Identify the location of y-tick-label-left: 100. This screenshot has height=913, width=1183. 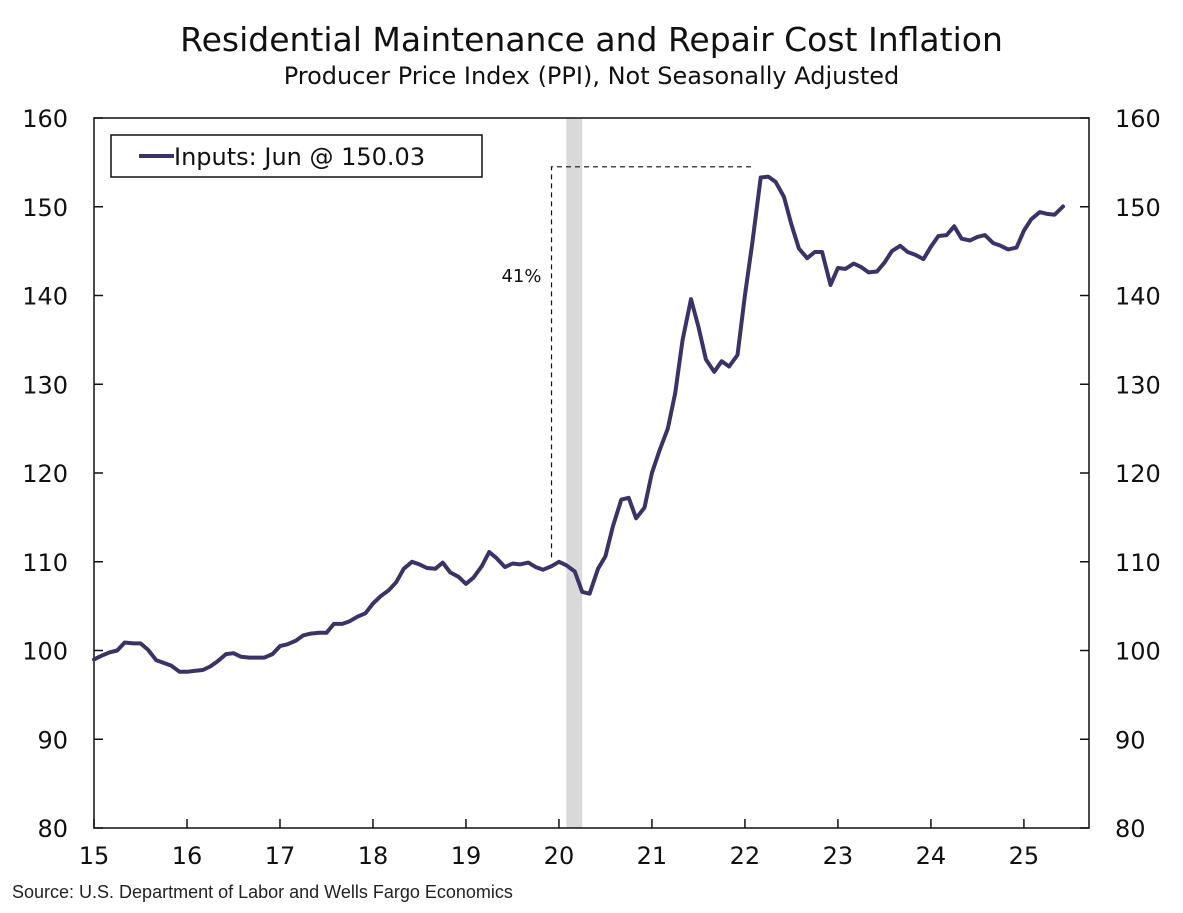
(45, 652).